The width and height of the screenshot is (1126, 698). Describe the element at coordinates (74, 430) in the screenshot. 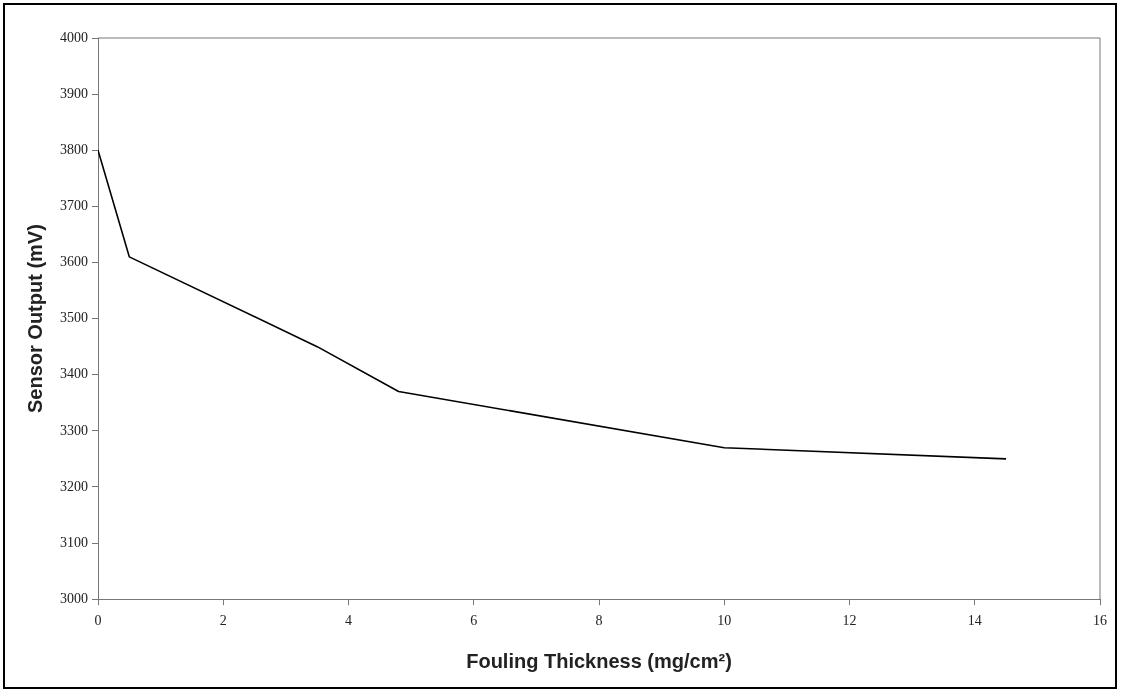

I see `y-tick-label: 3300` at that location.